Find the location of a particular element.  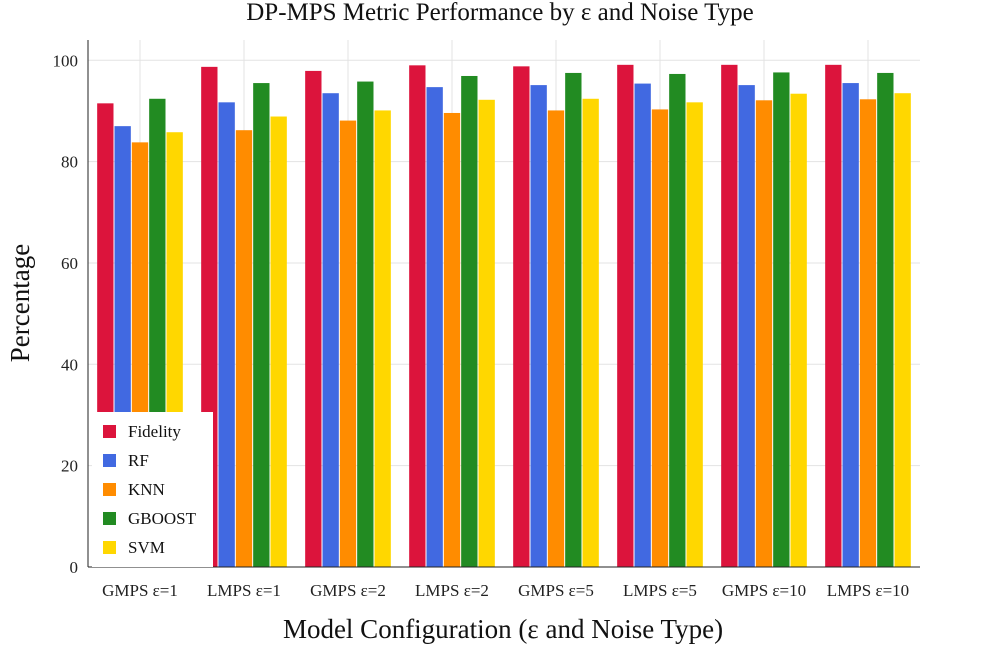

x-tick-label: GMPS ε=5 is located at coordinates (556, 590).